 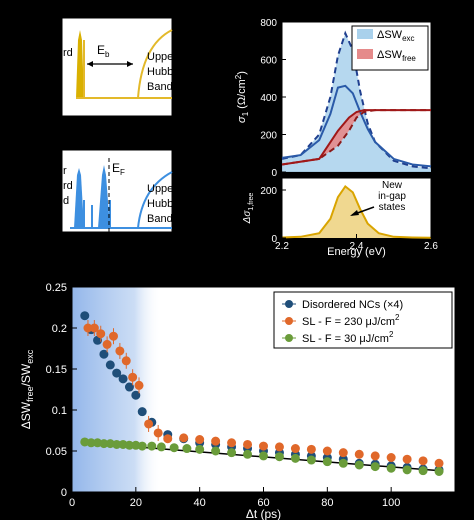 I want to click on annotation-text: in-gap, so click(x=392, y=196).